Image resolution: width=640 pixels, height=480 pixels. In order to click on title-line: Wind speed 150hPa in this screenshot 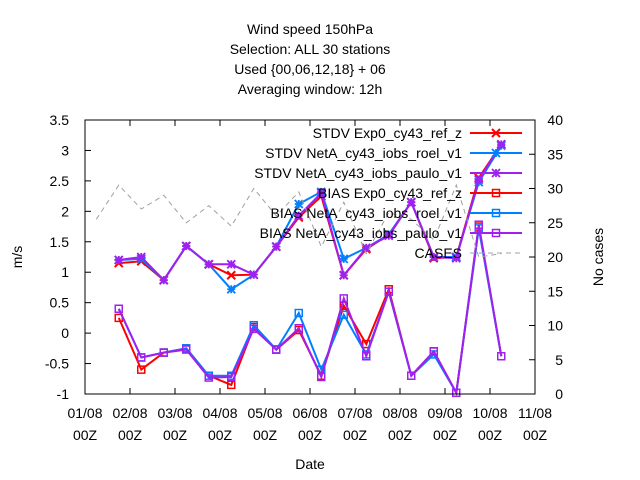, I will do `click(310, 29)`.